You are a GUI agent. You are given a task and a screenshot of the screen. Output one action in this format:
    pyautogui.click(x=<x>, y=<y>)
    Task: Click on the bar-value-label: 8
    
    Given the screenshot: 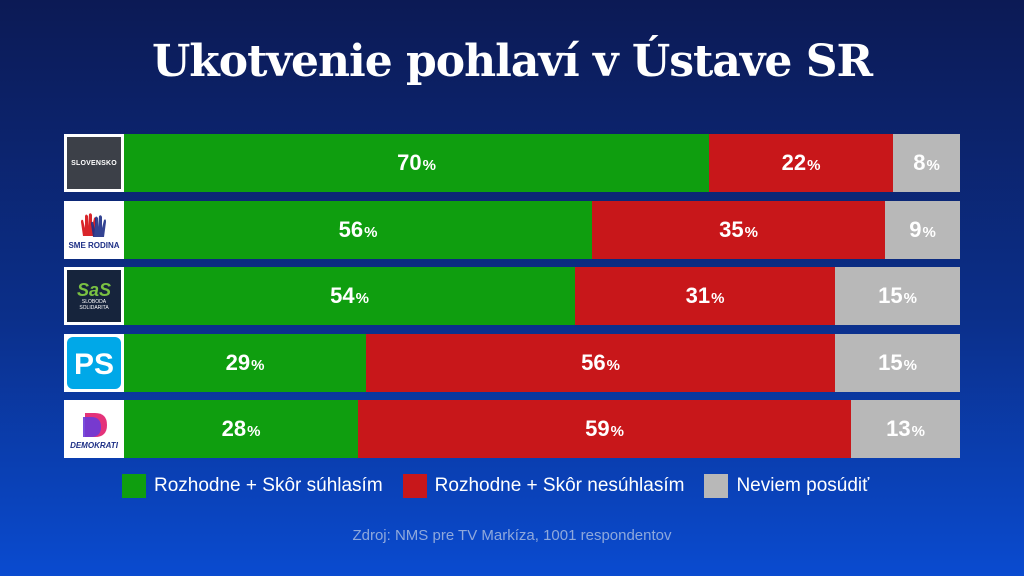 What is the action you would take?
    pyautogui.click(x=919, y=162)
    